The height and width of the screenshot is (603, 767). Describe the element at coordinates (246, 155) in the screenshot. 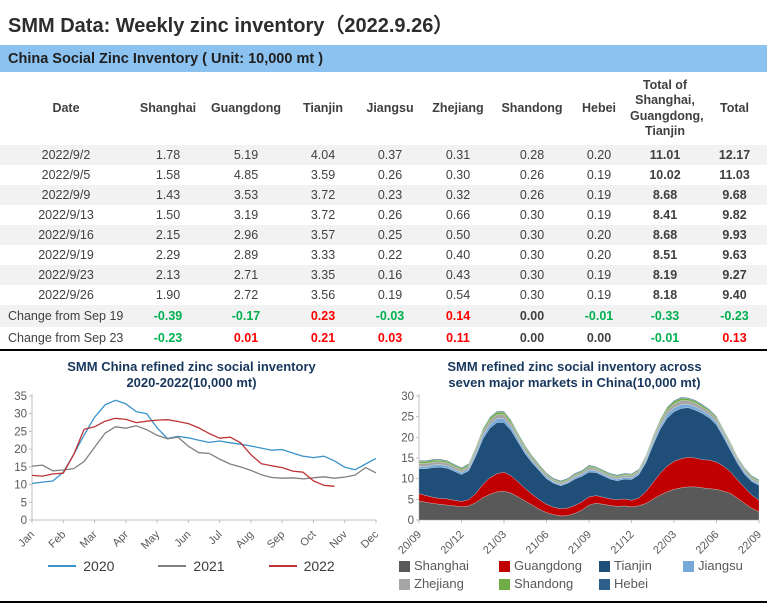

I see `value-cell: 5.19` at that location.